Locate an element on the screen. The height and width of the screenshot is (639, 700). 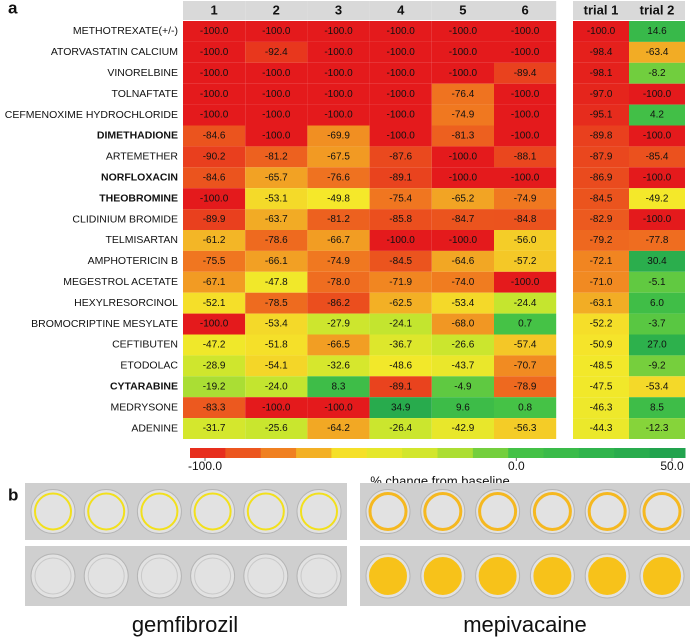
cell-label: 6.0 is located at coordinates (657, 303).